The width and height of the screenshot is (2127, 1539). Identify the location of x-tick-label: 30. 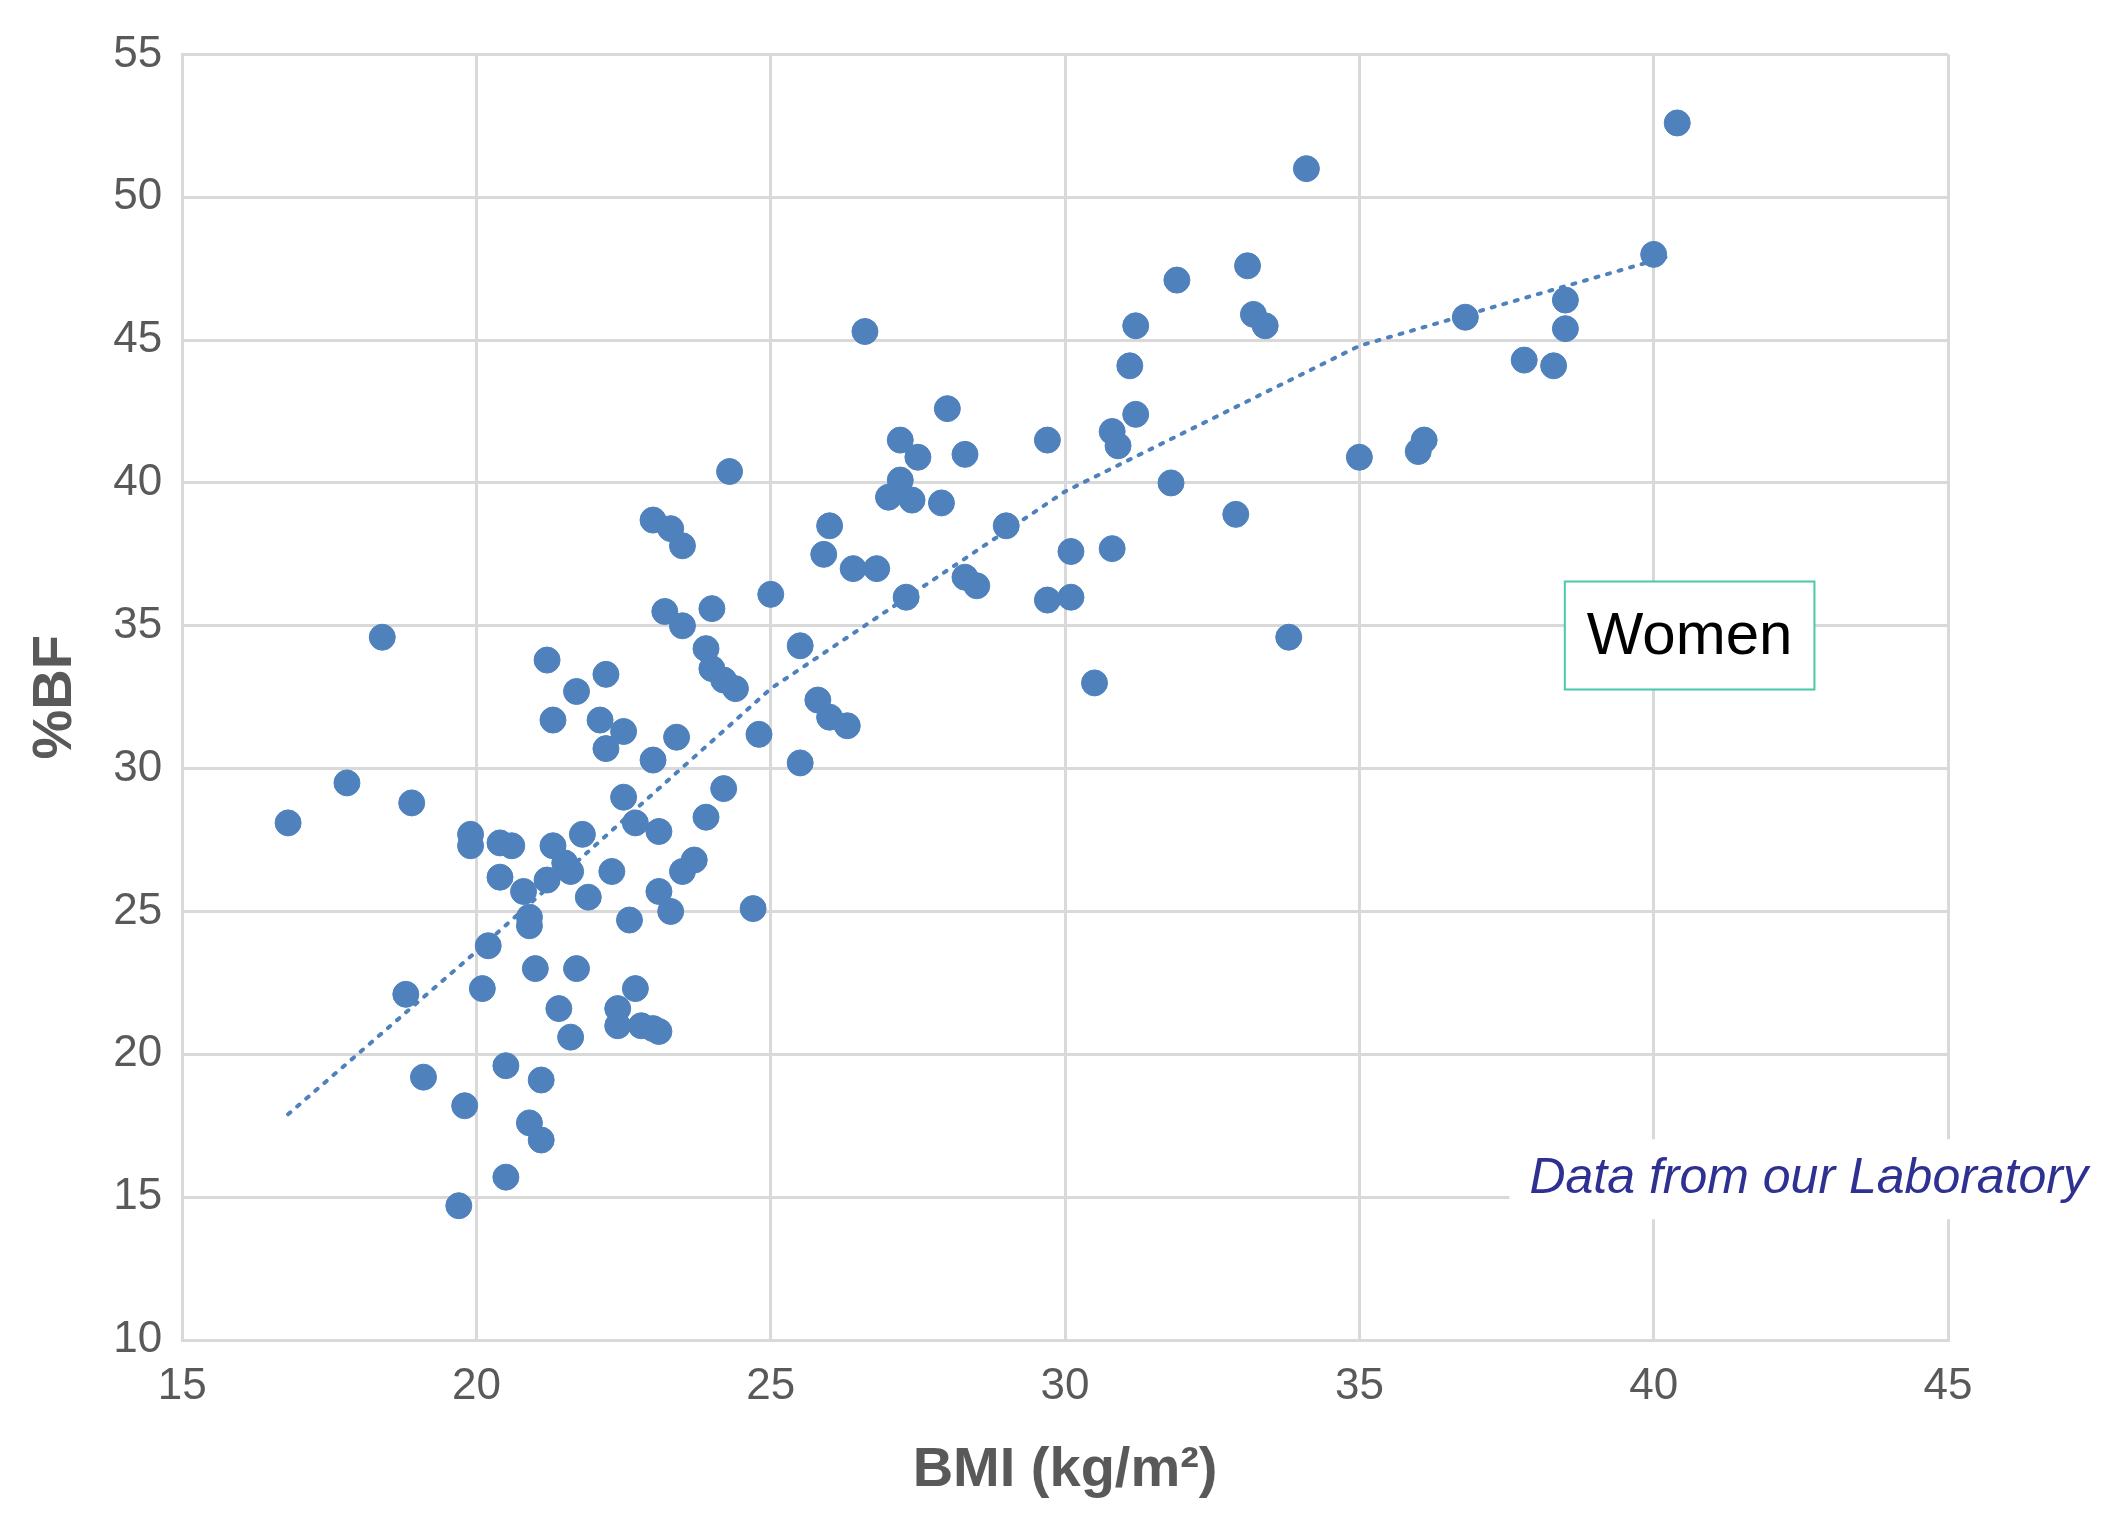
(1065, 1383).